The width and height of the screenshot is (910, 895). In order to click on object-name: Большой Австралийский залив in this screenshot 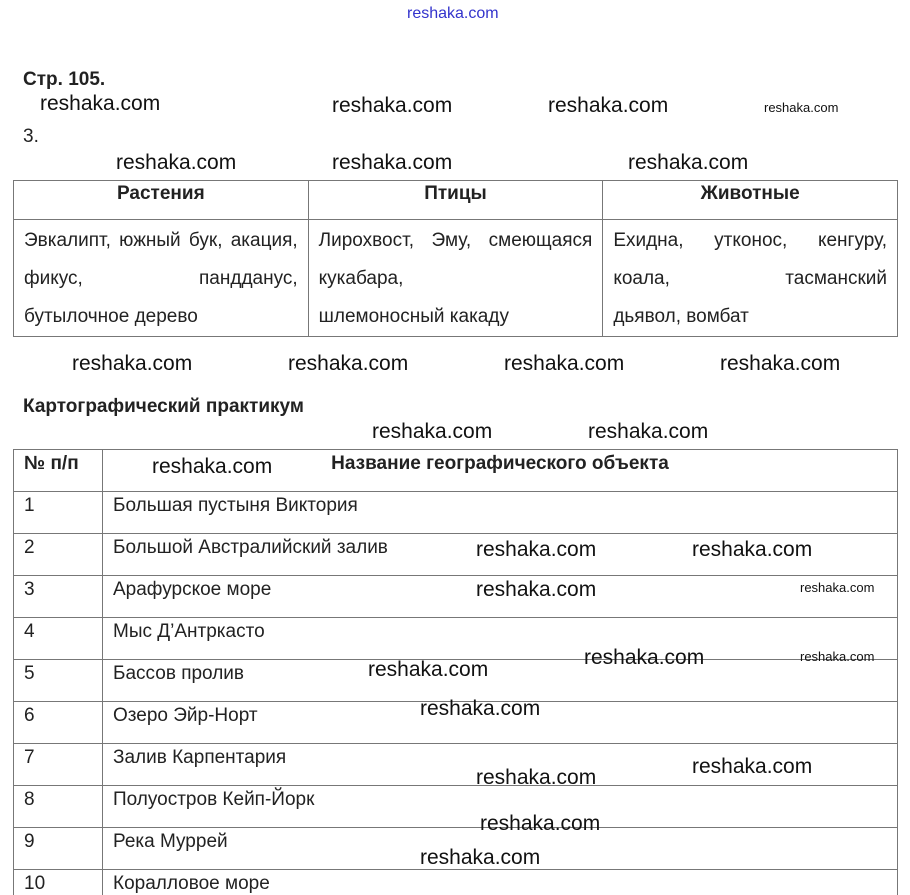, I will do `click(500, 554)`.